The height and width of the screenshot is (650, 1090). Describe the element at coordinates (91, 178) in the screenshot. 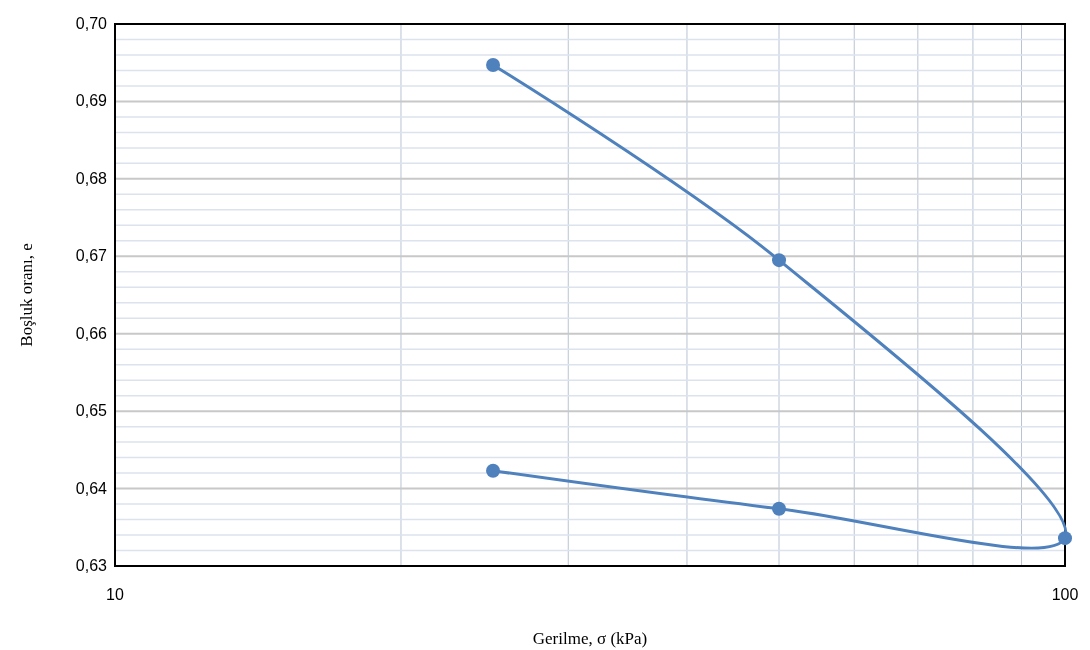

I see `y-tick-label: 0,68` at that location.